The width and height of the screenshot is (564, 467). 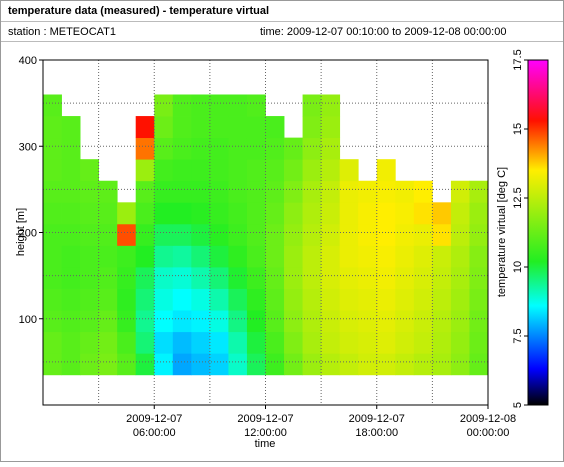 What do you see at coordinates (518, 405) in the screenshot?
I see `colorbar-tick-label: 5` at bounding box center [518, 405].